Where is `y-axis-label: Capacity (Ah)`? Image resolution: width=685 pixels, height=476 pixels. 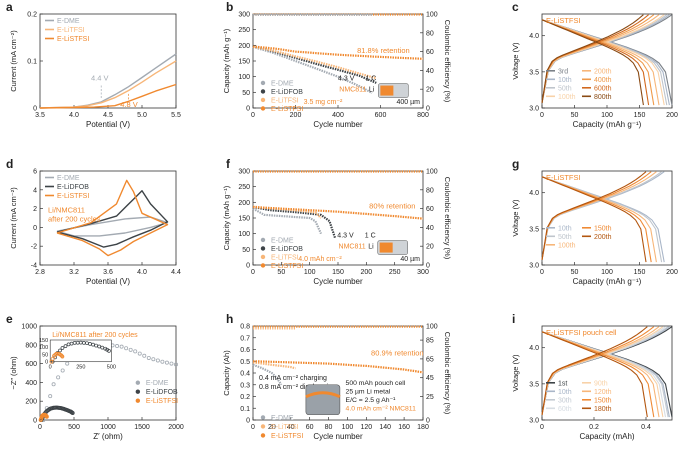
y-axis-label: Capacity (Ah) is located at coordinates (226, 373).